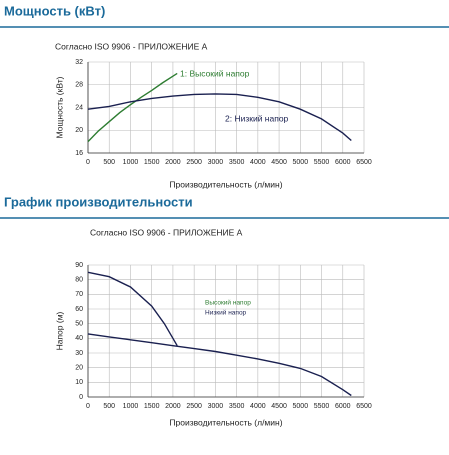 The height and width of the screenshot is (455, 449). Describe the element at coordinates (79, 280) in the screenshot. I see `y-tick-label: 80` at that location.